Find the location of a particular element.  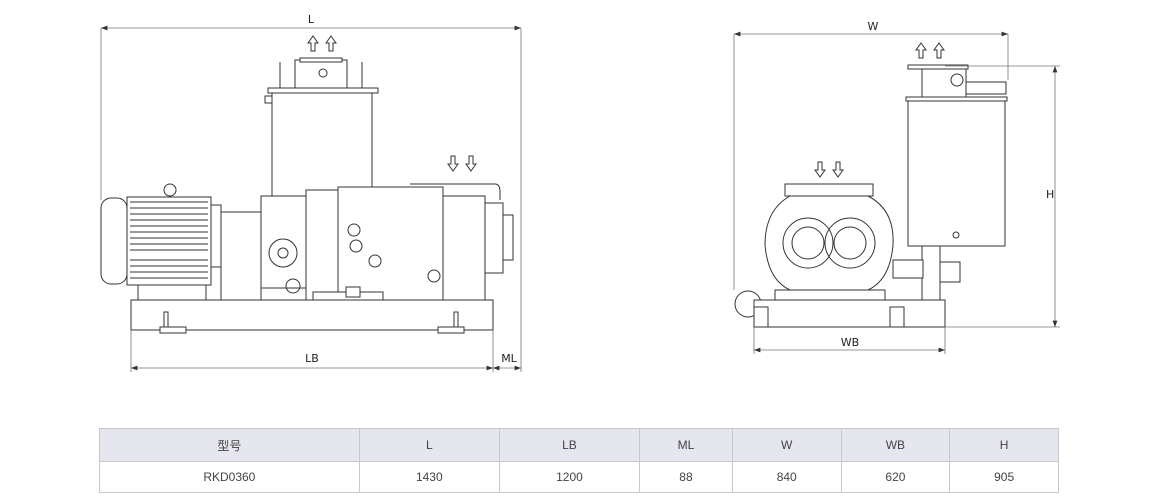

col-L: L is located at coordinates (429, 445).